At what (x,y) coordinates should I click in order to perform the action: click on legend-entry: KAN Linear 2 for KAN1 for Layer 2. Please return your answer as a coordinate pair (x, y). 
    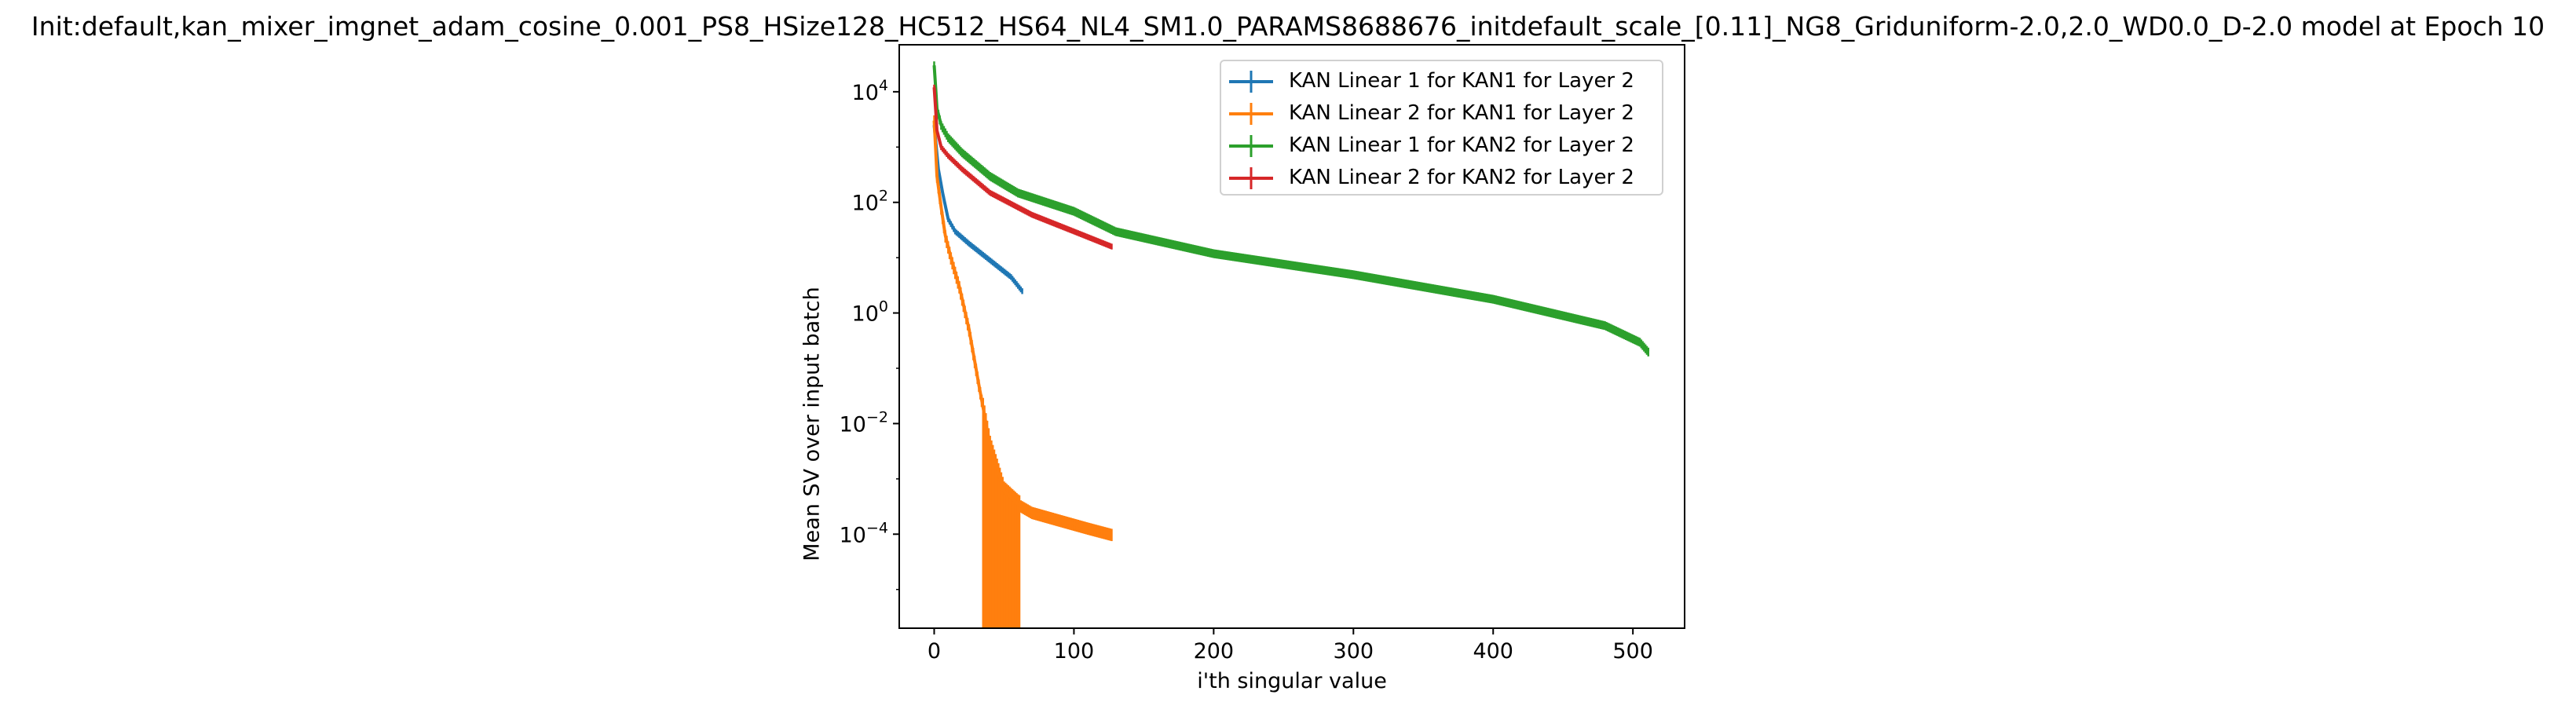
    Looking at the image, I should click on (1441, 114).